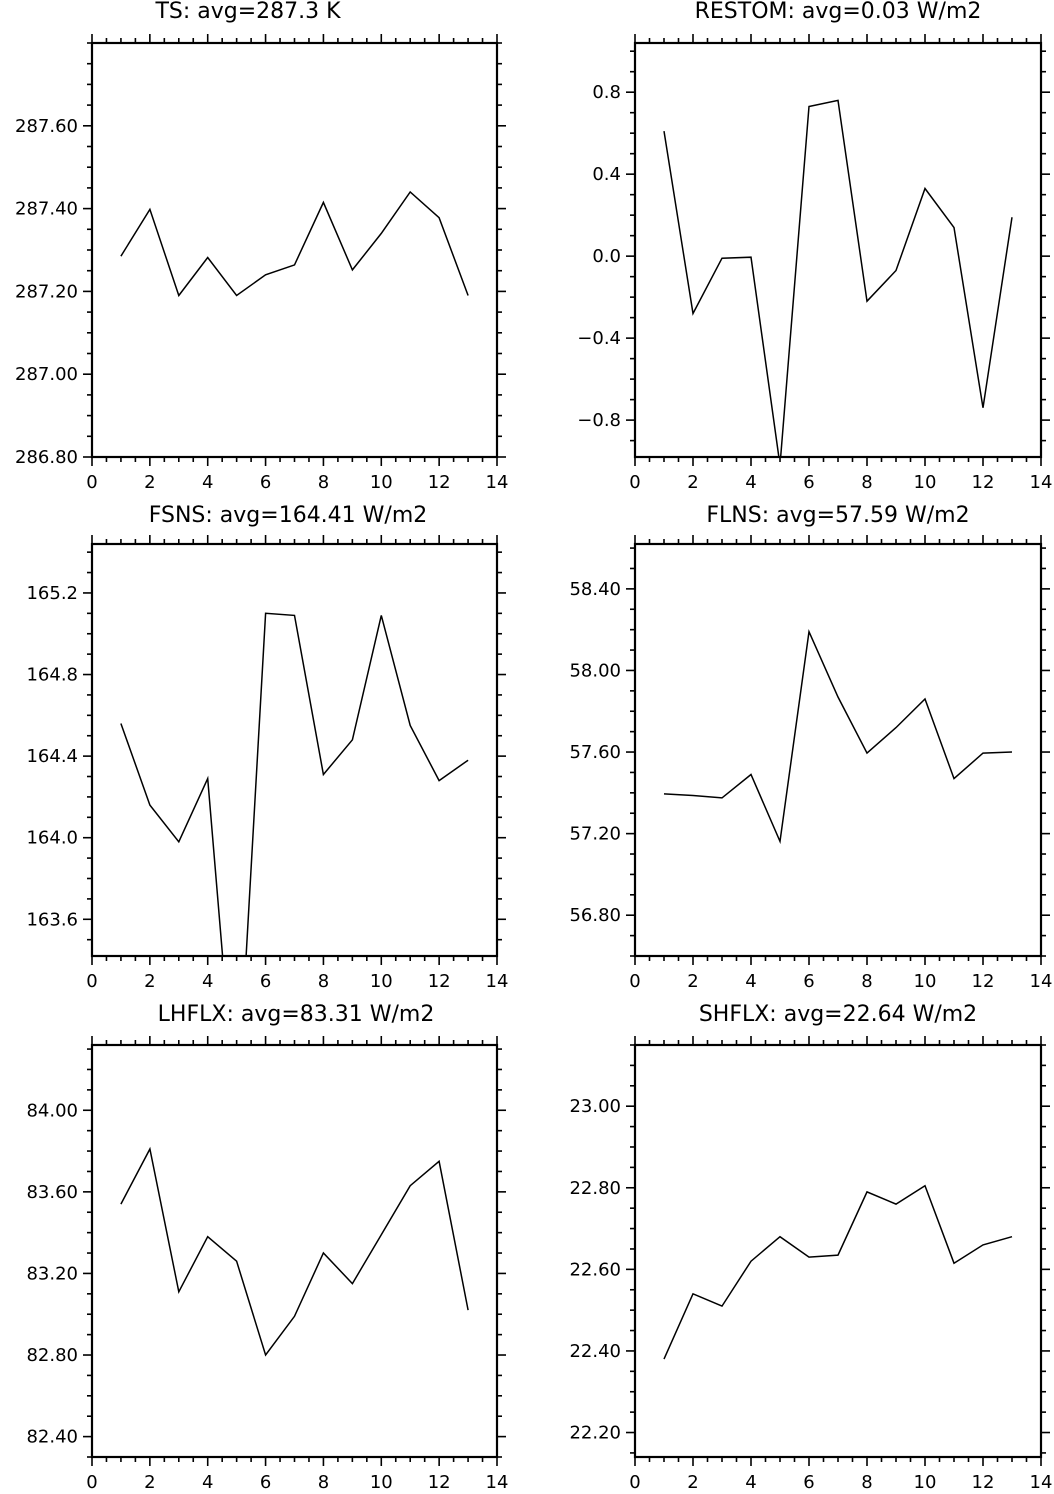  I want to click on y-tick-label: 22.80, so click(595, 1188).